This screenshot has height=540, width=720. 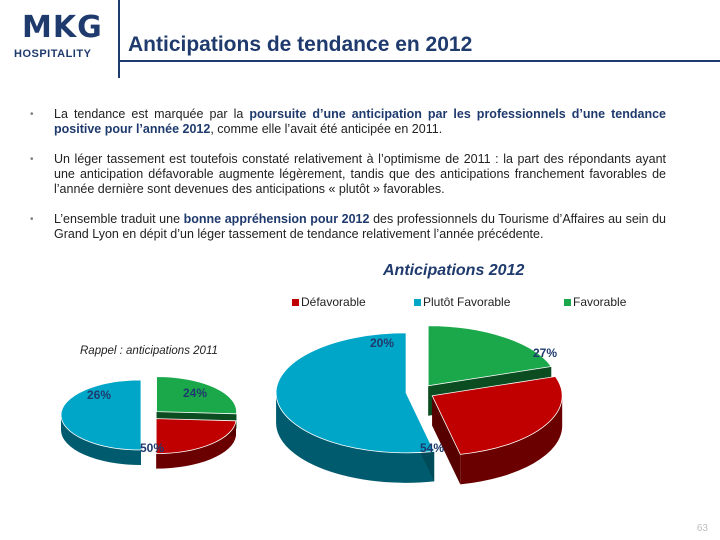 I want to click on legend-item-plutot-favorable: Plutôt Favorable, so click(x=462, y=302).